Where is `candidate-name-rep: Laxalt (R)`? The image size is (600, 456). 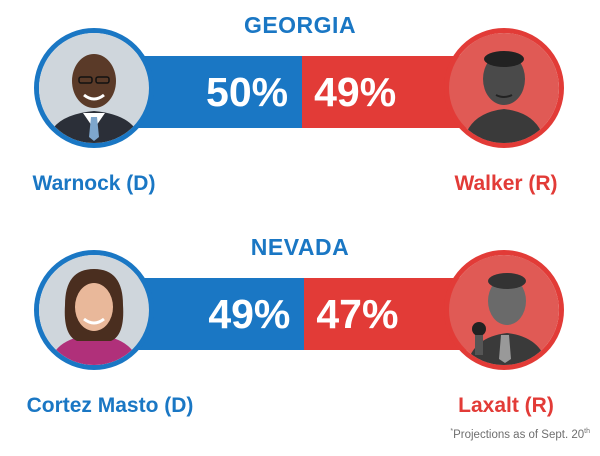
candidate-name-rep: Laxalt (R) is located at coordinates (506, 405).